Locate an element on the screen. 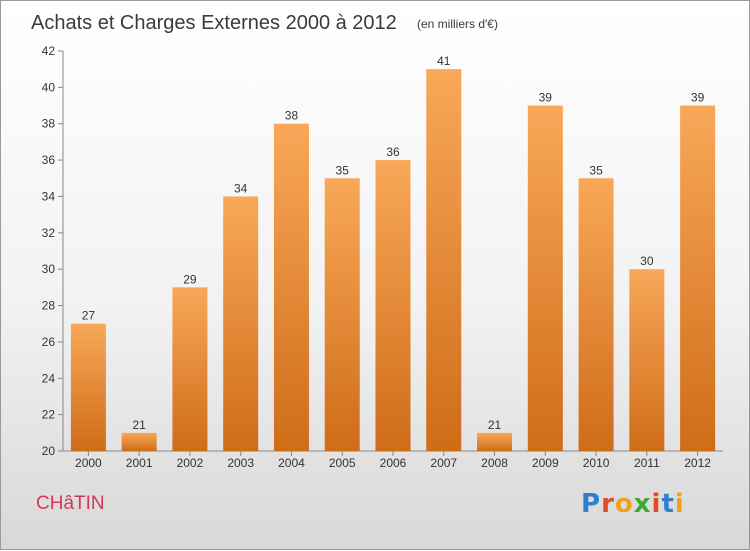  x-tick-label: 2008 is located at coordinates (494, 463).